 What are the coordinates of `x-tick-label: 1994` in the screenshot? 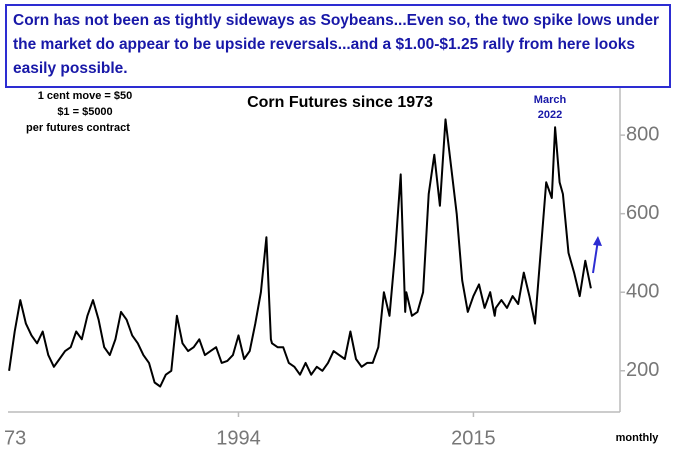 It's located at (238, 438).